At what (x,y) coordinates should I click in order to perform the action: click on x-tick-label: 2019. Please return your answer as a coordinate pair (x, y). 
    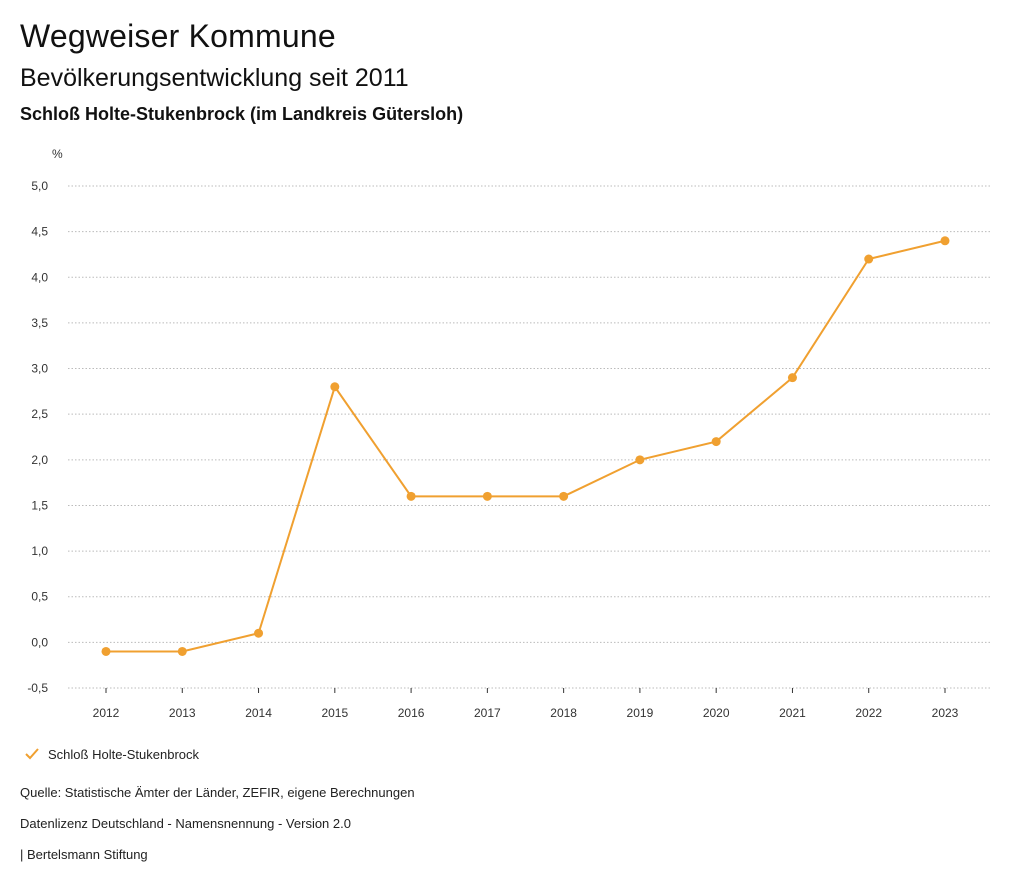
    Looking at the image, I should click on (640, 713).